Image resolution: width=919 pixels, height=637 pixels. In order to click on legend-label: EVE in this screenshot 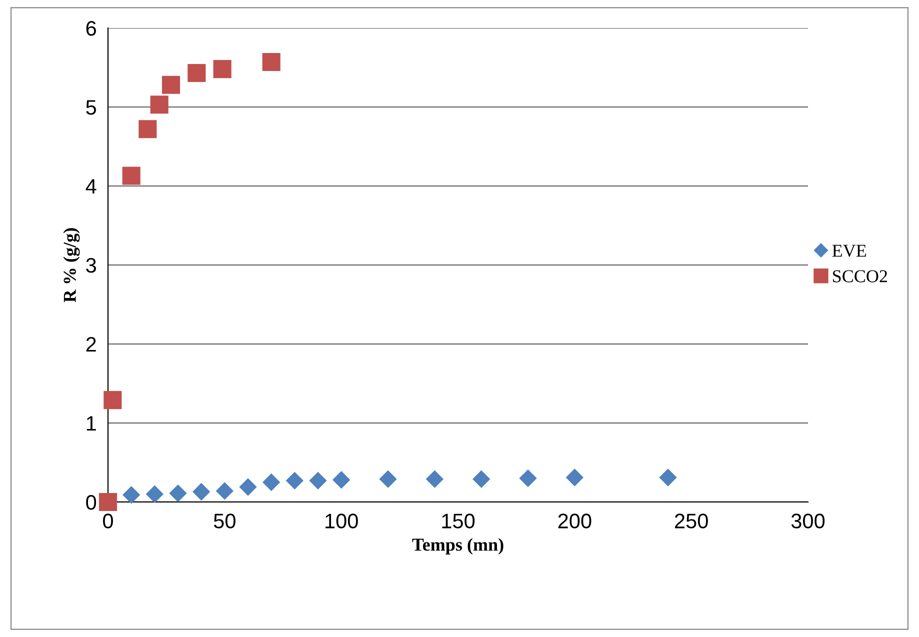, I will do `click(849, 250)`.